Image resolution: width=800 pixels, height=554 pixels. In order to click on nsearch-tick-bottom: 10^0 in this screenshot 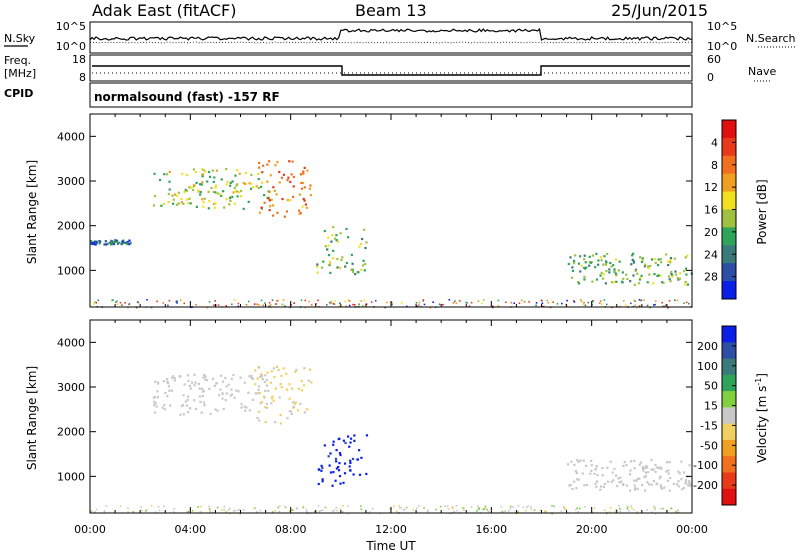, I will do `click(722, 46)`.